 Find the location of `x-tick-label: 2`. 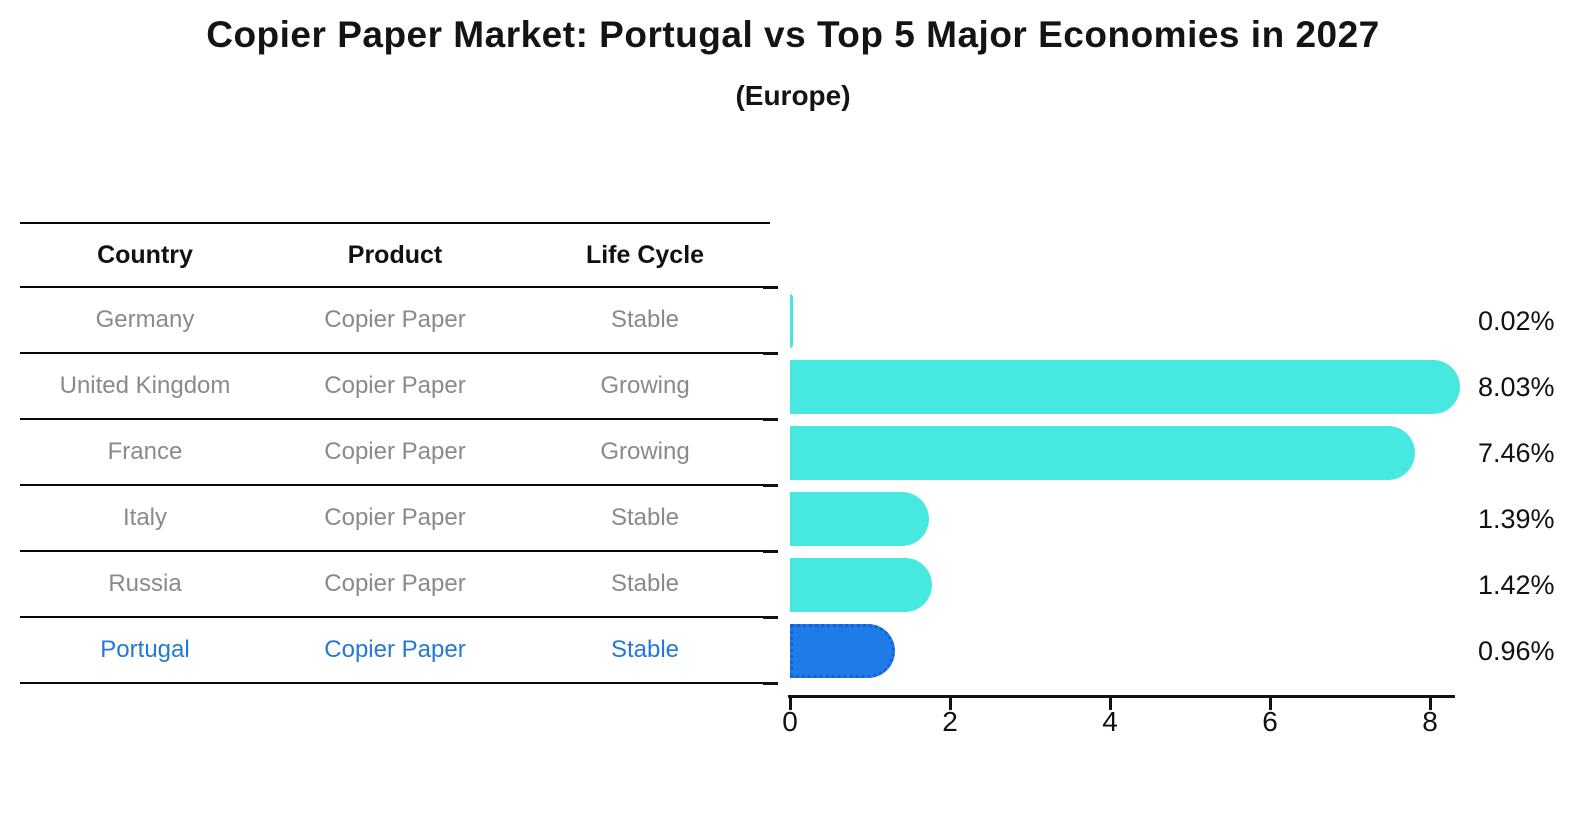

x-tick-label: 2 is located at coordinates (950, 721).